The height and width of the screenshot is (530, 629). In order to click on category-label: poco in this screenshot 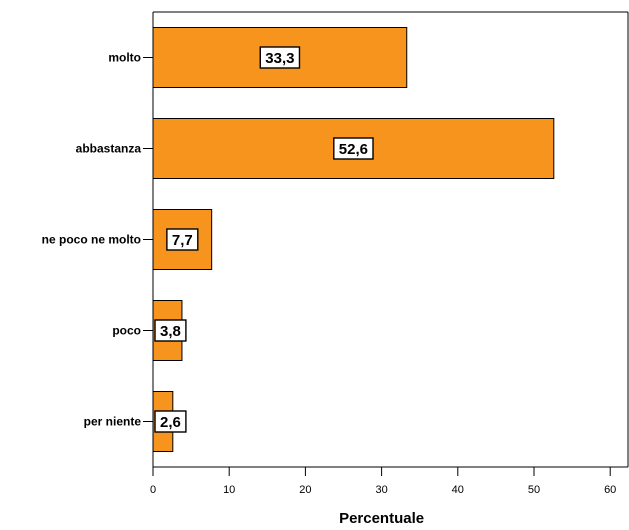, I will do `click(126, 331)`.